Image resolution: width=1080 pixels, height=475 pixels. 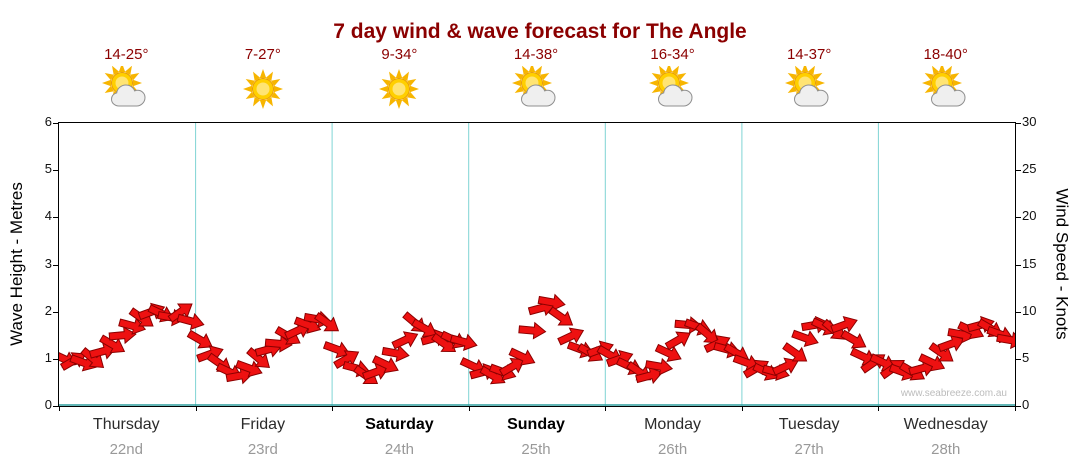 What do you see at coordinates (1026, 404) in the screenshot?
I see `right-tick-label: 0` at bounding box center [1026, 404].